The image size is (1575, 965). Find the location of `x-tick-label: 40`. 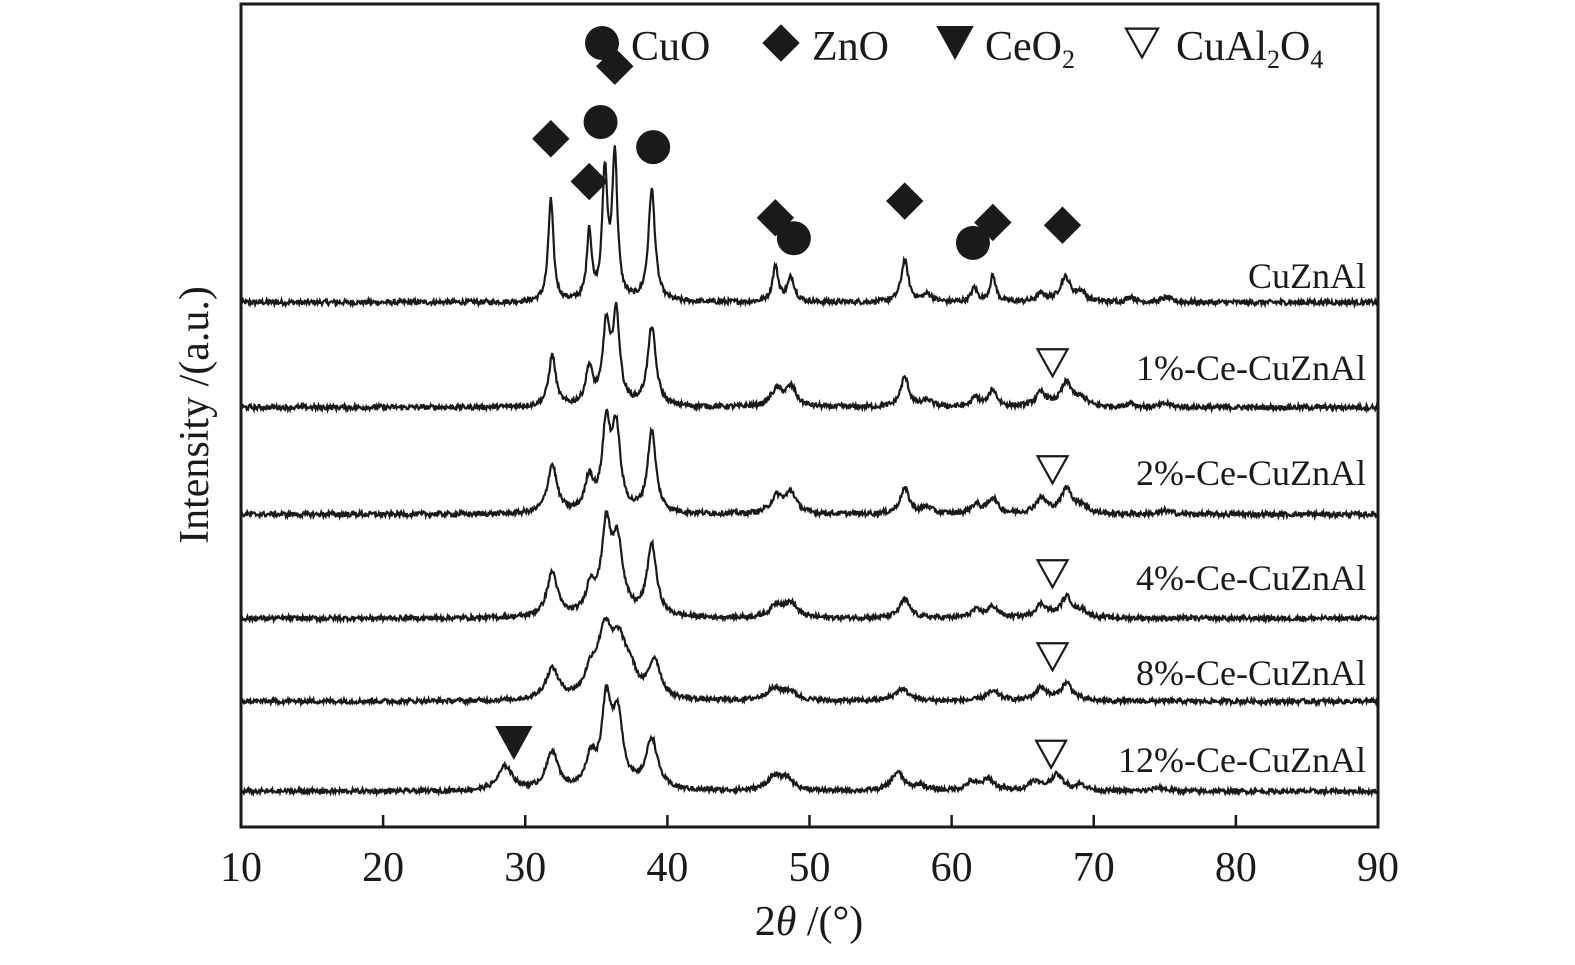

x-tick-label: 40 is located at coordinates (667, 868).